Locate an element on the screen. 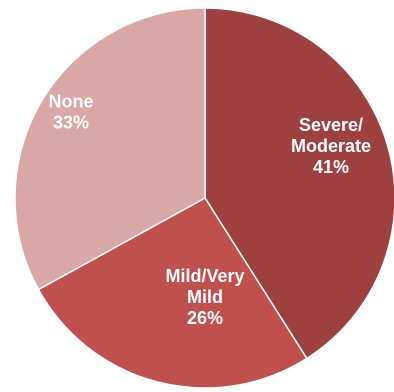 The width and height of the screenshot is (394, 392). slice-name-label: Mild is located at coordinates (205, 297).